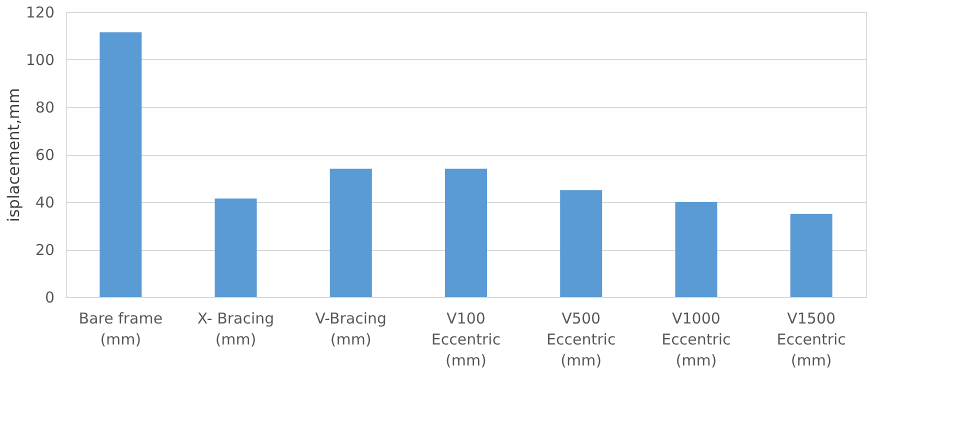 This screenshot has height=440, width=960. Describe the element at coordinates (44, 250) in the screenshot. I see `y-tick-label: 20` at that location.